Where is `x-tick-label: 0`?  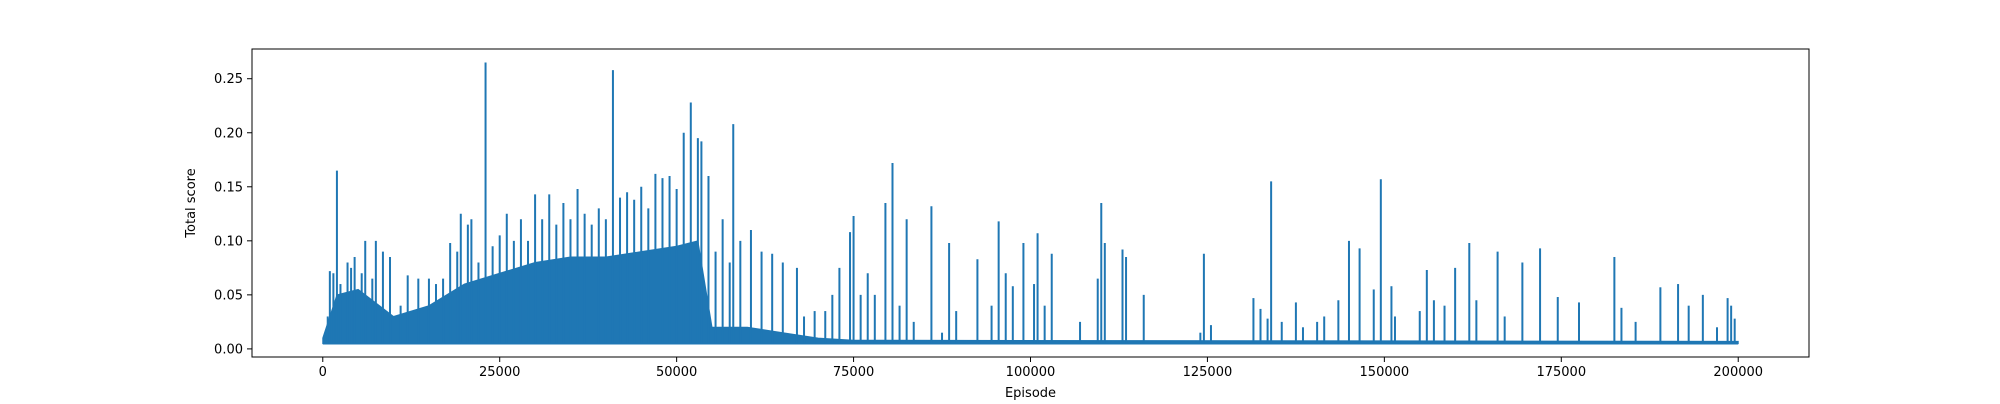 x-tick-label: 0 is located at coordinates (323, 372).